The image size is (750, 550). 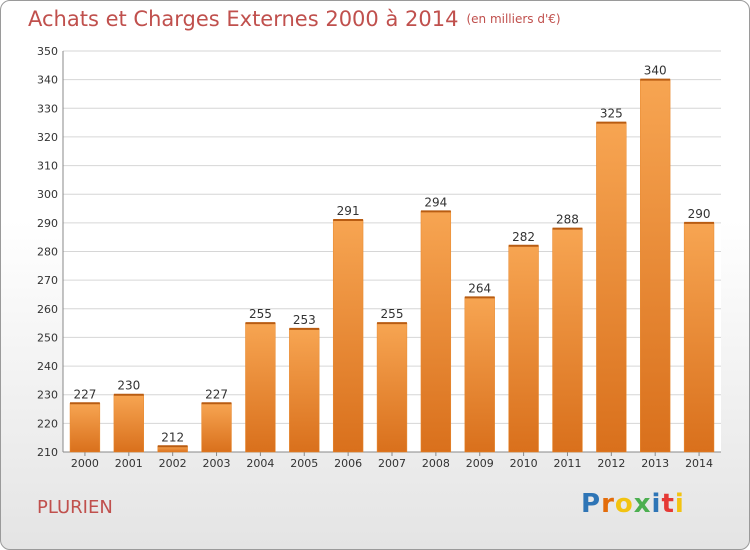 I want to click on bar-2014, so click(x=699, y=337).